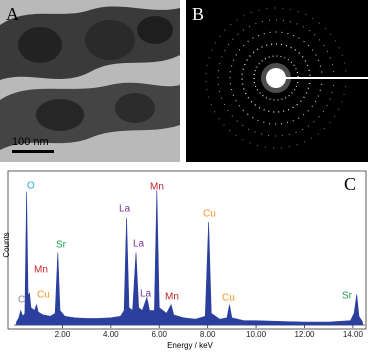 This screenshot has height=354, width=368. Describe the element at coordinates (12, 14) in the screenshot. I see `panel-label: A` at that location.